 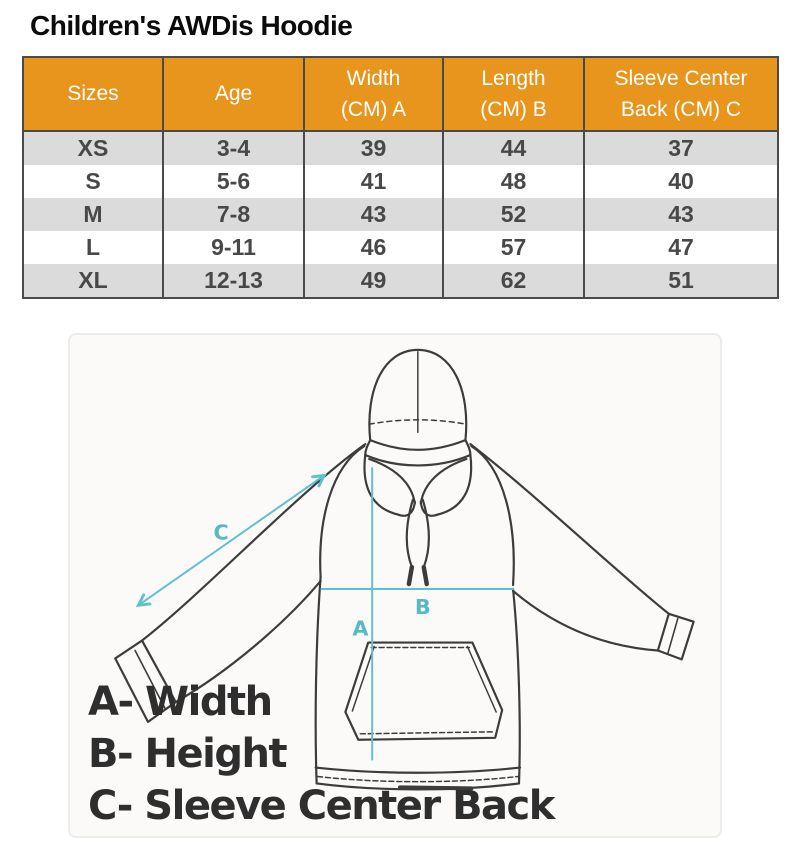 I want to click on left-cuff-rib, so click(x=150, y=679).